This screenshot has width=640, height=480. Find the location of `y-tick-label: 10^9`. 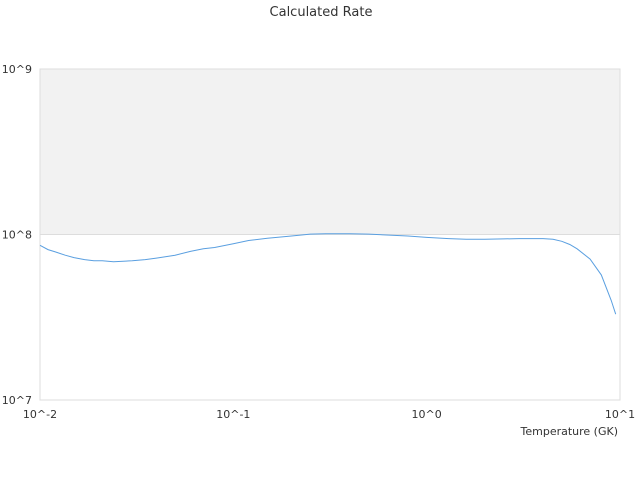

y-tick-label: 10^9 is located at coordinates (17, 69).